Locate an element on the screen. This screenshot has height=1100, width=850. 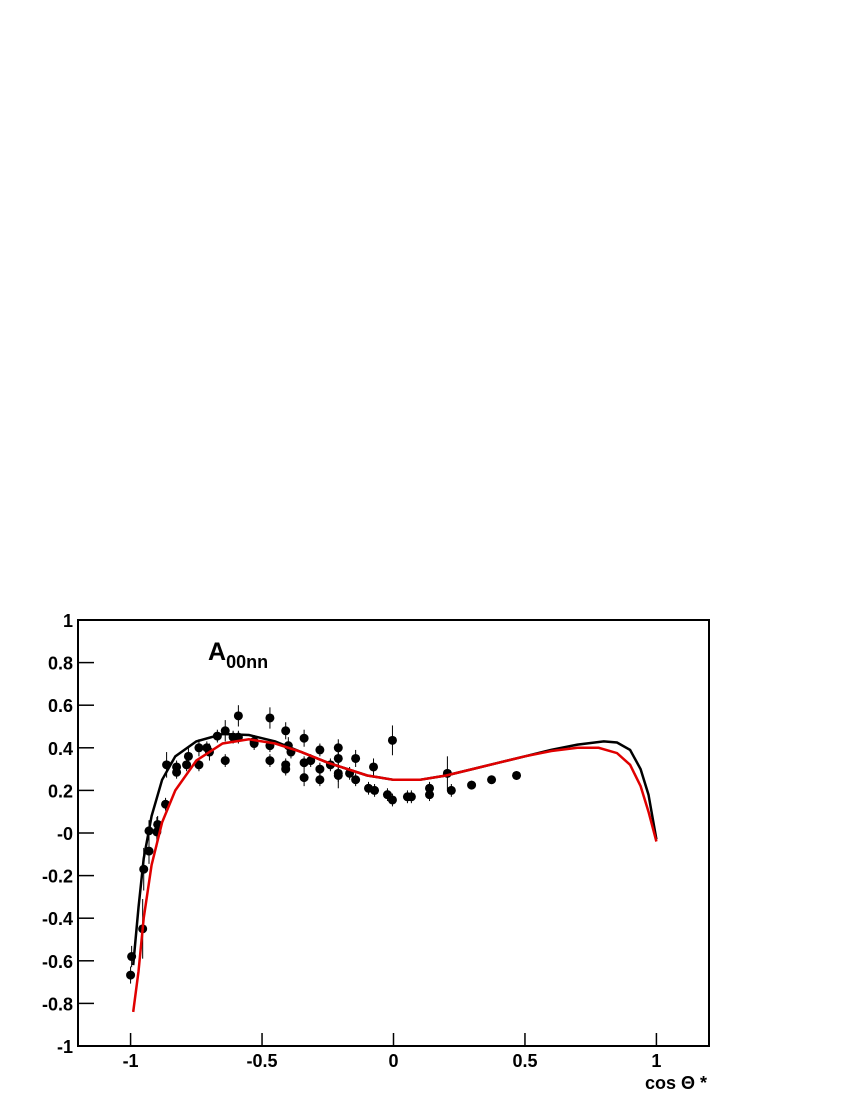
y-tick-label: 0.6 is located at coordinates (60, 706).